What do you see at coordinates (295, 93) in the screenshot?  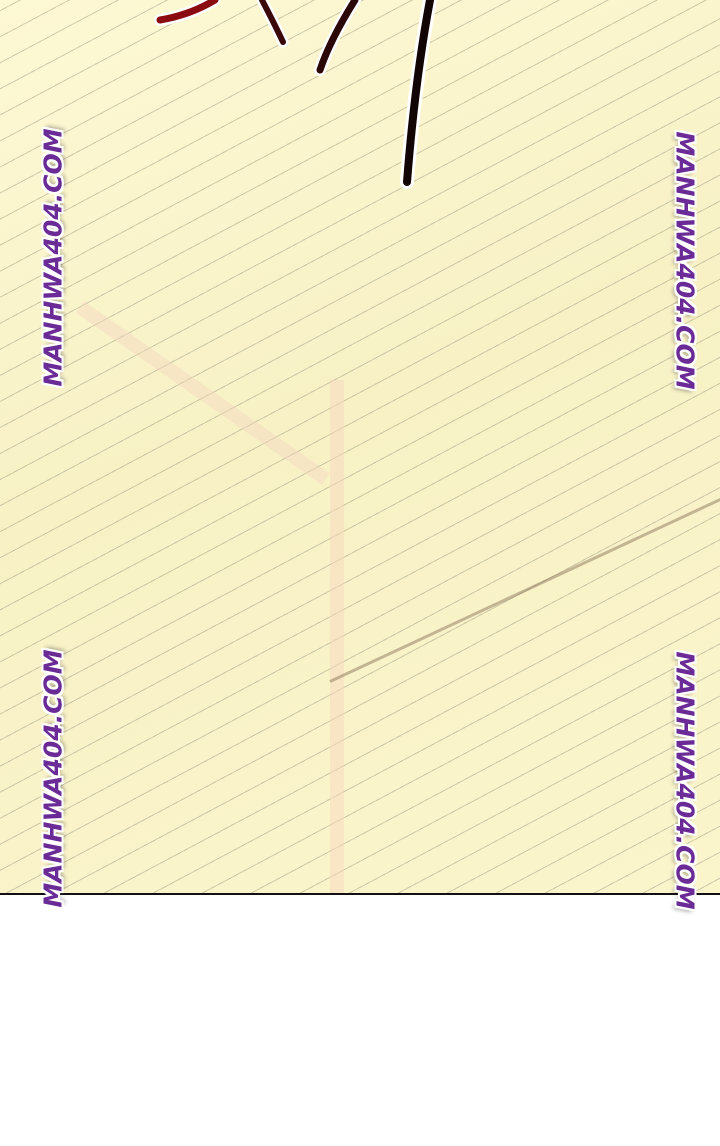 I see `ink-strokes` at bounding box center [295, 93].